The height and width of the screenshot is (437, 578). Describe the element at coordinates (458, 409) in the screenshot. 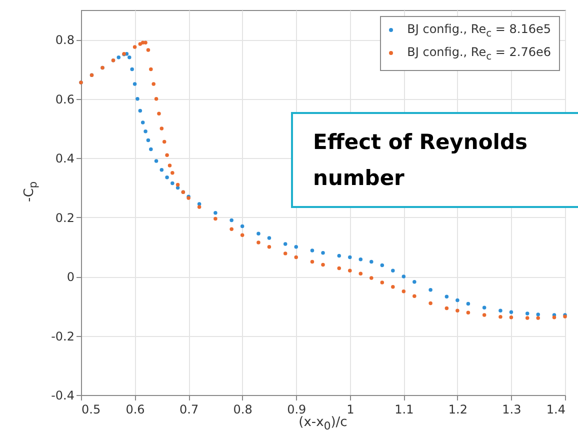

I see `x-tick-label: 1.2` at that location.